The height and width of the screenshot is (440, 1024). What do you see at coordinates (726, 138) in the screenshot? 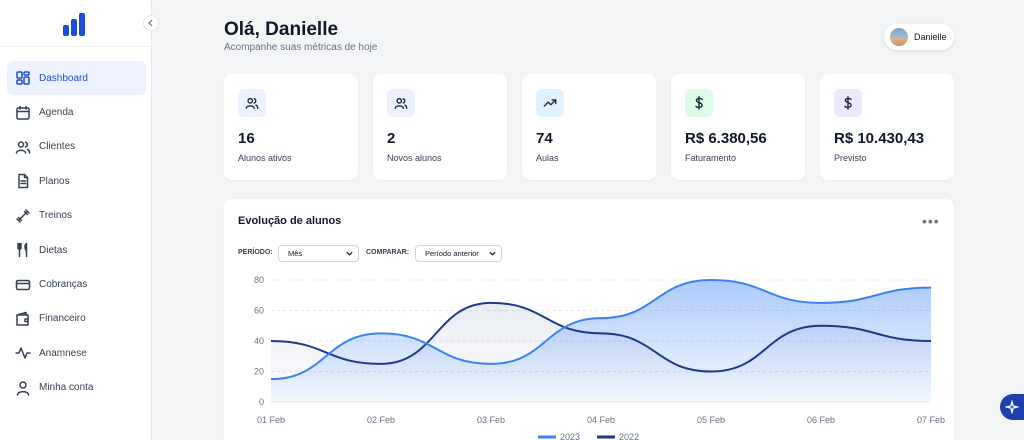
I see `stat-value: R$ 6.380,56` at bounding box center [726, 138].